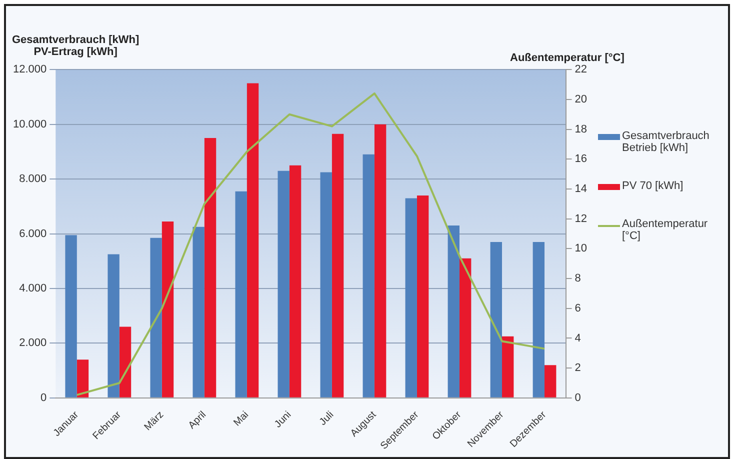  What do you see at coordinates (242, 419) in the screenshot?
I see `x-tick-label: Mai` at bounding box center [242, 419].